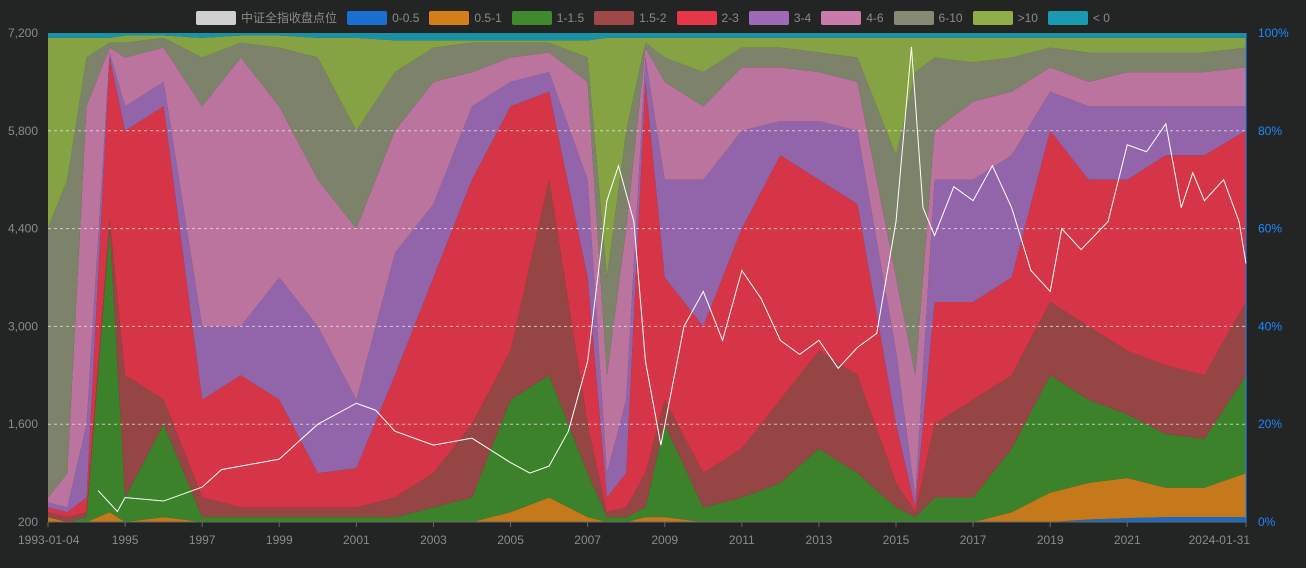 This screenshot has width=1306, height=568. Describe the element at coordinates (1127, 540) in the screenshot. I see `x-tick-label: 2021` at that location.